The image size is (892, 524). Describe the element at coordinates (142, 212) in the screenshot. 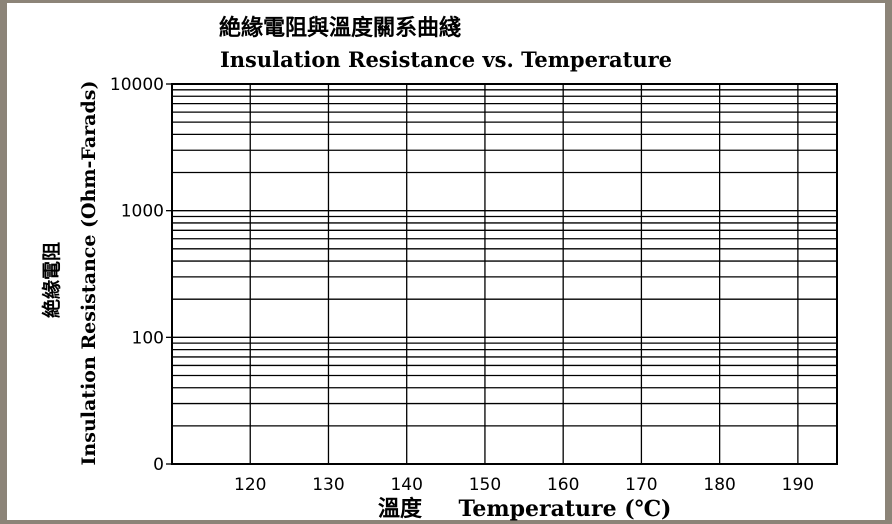

I see `y-tick-label: 1000` at that location.